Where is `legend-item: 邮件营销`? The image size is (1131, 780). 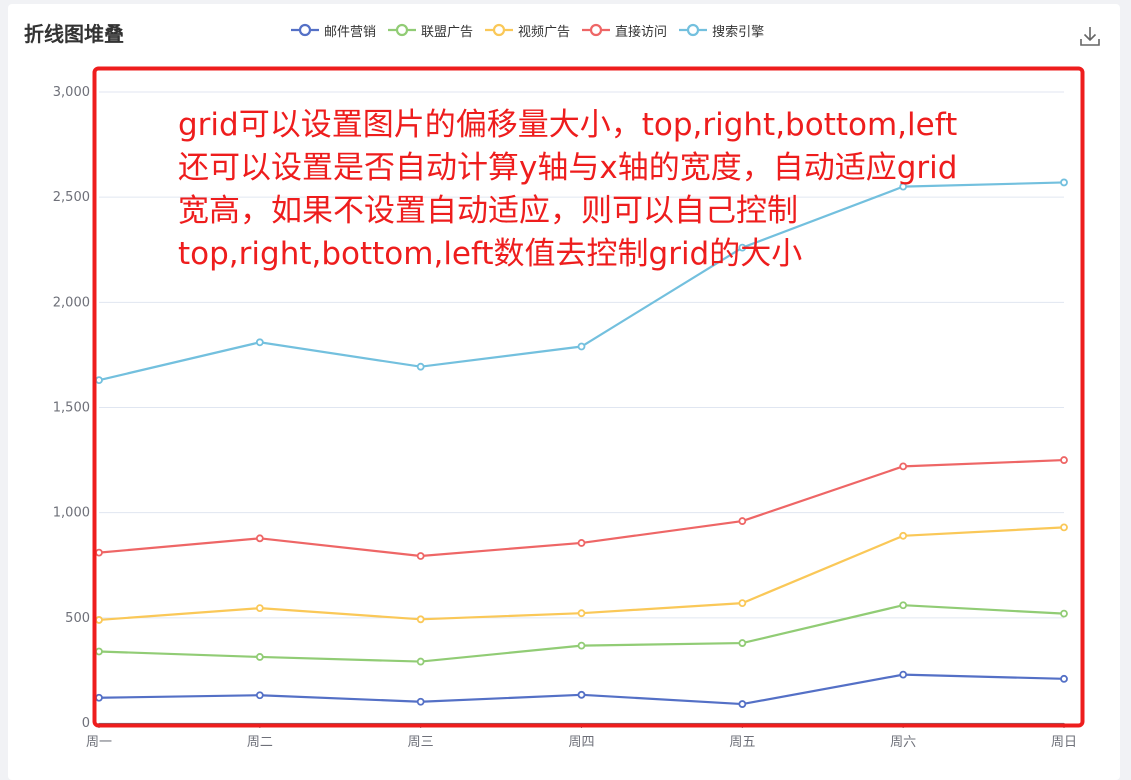 legend-item: 邮件营销 is located at coordinates (333, 30).